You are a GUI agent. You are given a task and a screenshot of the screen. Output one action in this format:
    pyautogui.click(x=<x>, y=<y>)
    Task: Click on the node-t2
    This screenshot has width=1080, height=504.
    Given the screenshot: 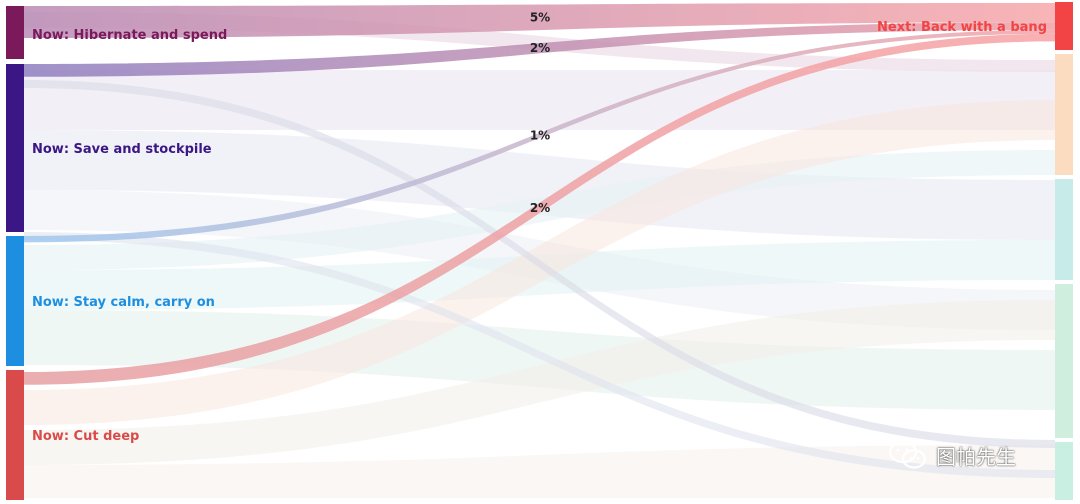 What is the action you would take?
    pyautogui.click(x=1064, y=114)
    